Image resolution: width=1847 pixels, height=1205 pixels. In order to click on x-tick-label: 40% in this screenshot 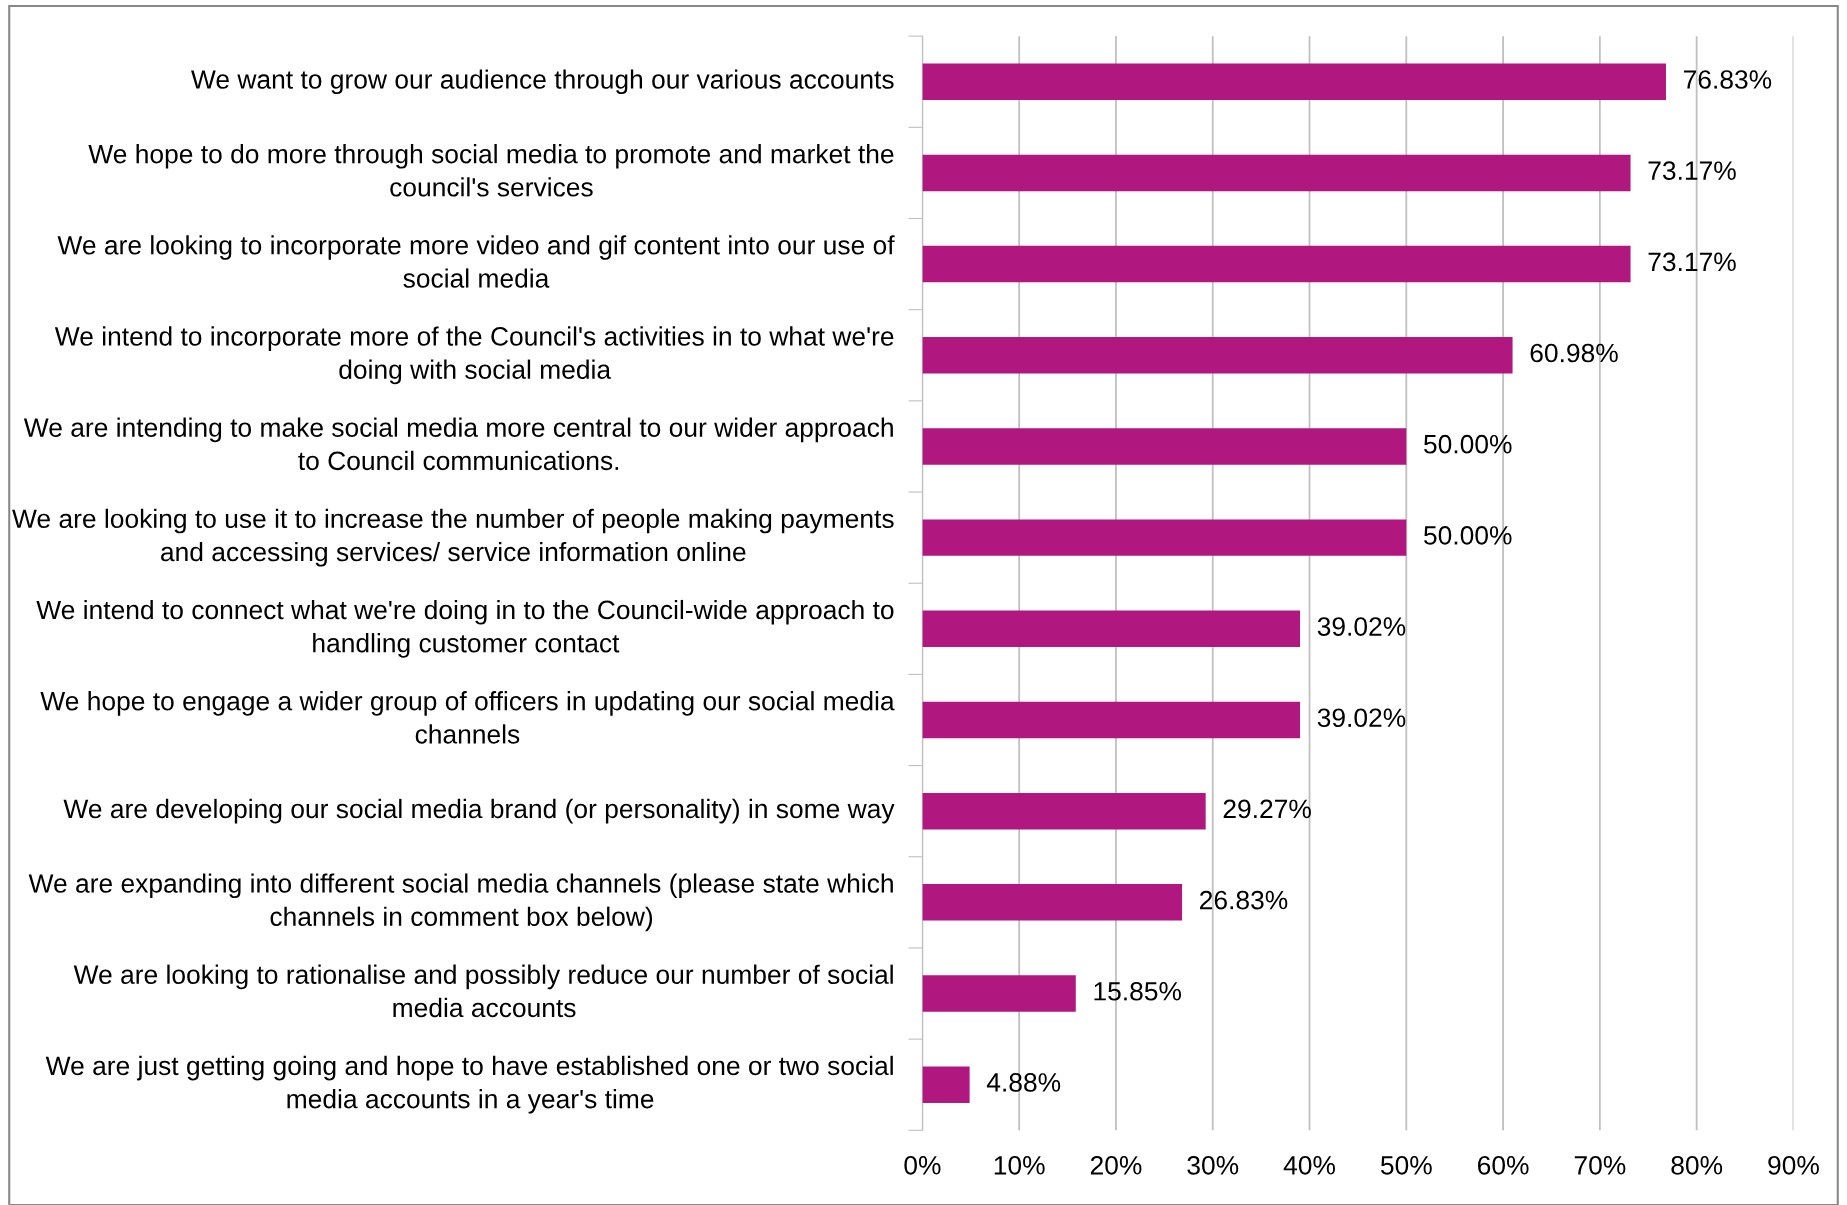, I will do `click(1309, 1165)`.